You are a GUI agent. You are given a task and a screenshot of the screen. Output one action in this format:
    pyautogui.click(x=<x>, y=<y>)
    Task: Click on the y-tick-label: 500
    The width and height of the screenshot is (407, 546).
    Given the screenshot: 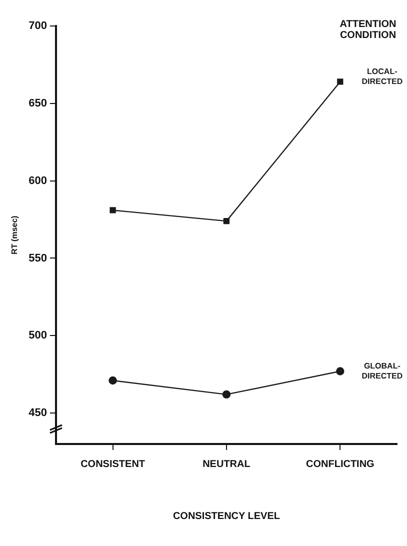 What is the action you would take?
    pyautogui.click(x=37, y=336)
    